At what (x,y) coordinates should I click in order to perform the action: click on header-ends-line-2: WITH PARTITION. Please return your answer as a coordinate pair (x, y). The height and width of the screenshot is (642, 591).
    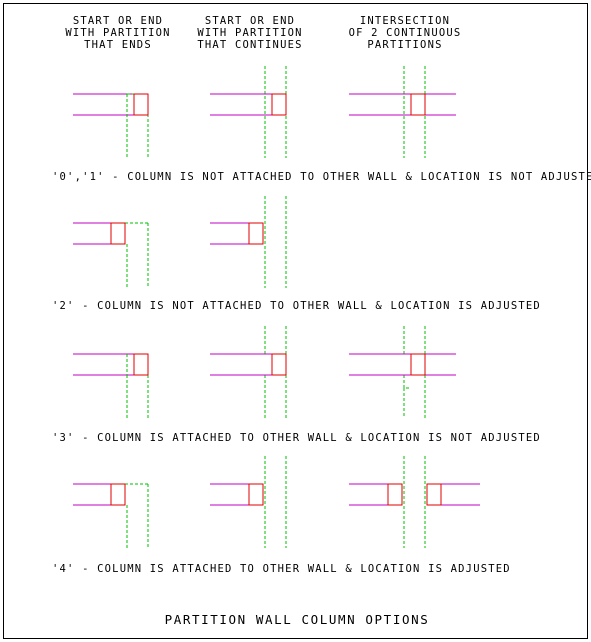
    Looking at the image, I should click on (117, 33).